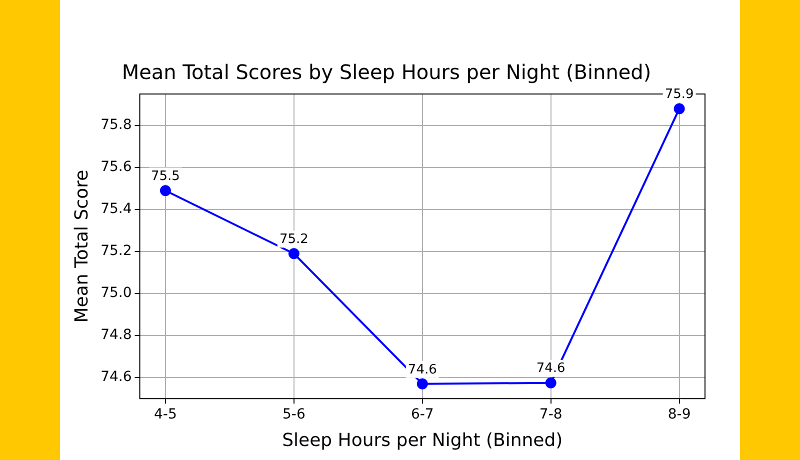 This screenshot has width=800, height=460. What do you see at coordinates (116, 209) in the screenshot?
I see `y-tick-label: 75.4` at bounding box center [116, 209].